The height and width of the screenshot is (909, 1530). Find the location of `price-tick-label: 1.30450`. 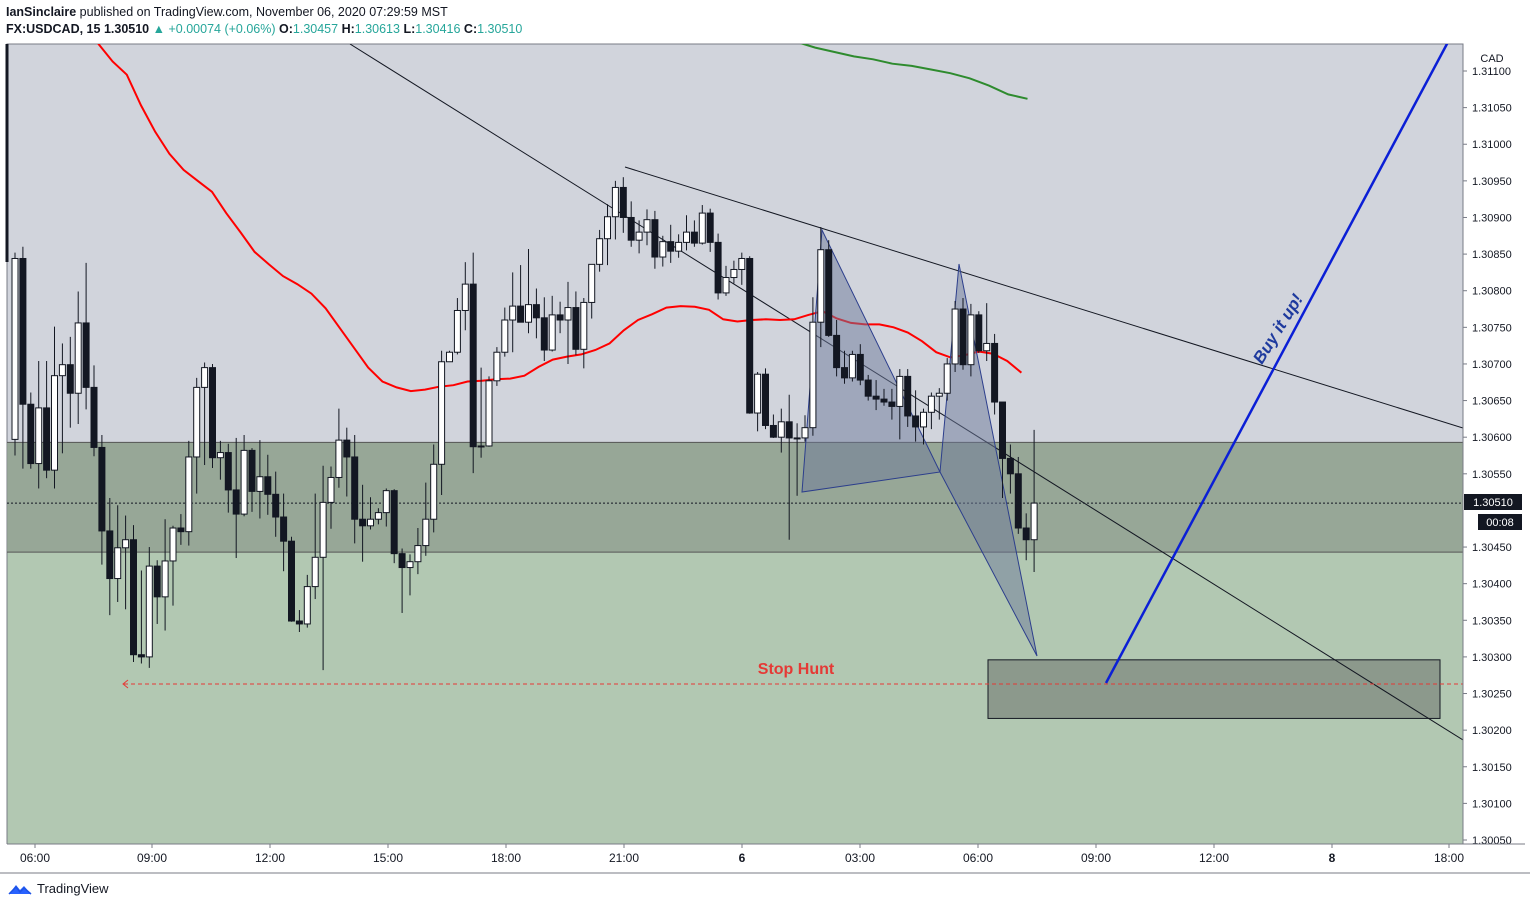

price-tick-label: 1.30450 is located at coordinates (1492, 548).